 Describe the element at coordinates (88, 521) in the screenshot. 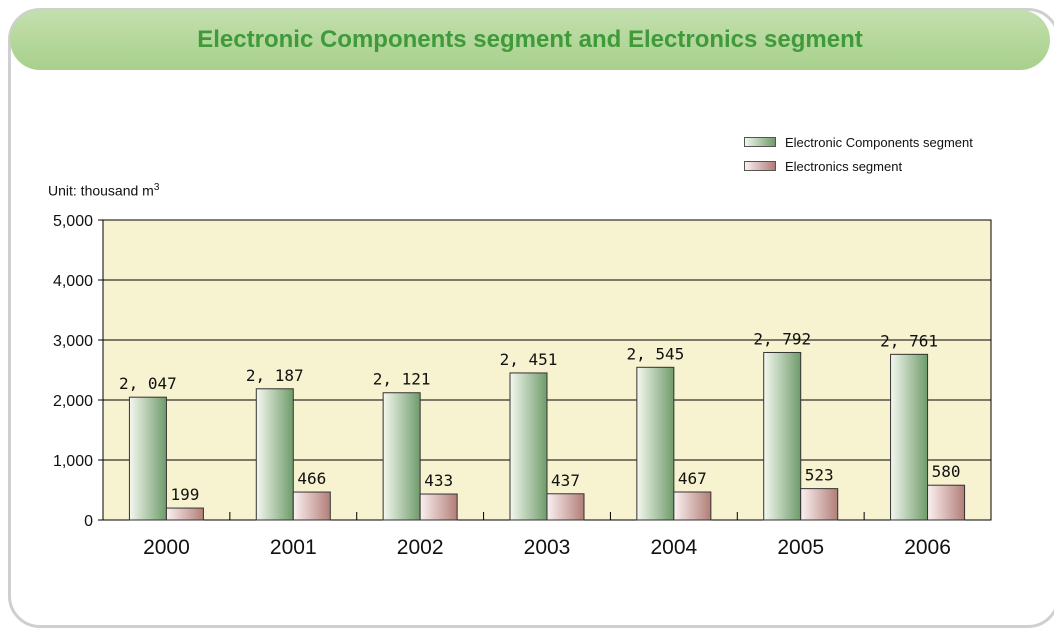

I see `y-tick-label: 0` at that location.